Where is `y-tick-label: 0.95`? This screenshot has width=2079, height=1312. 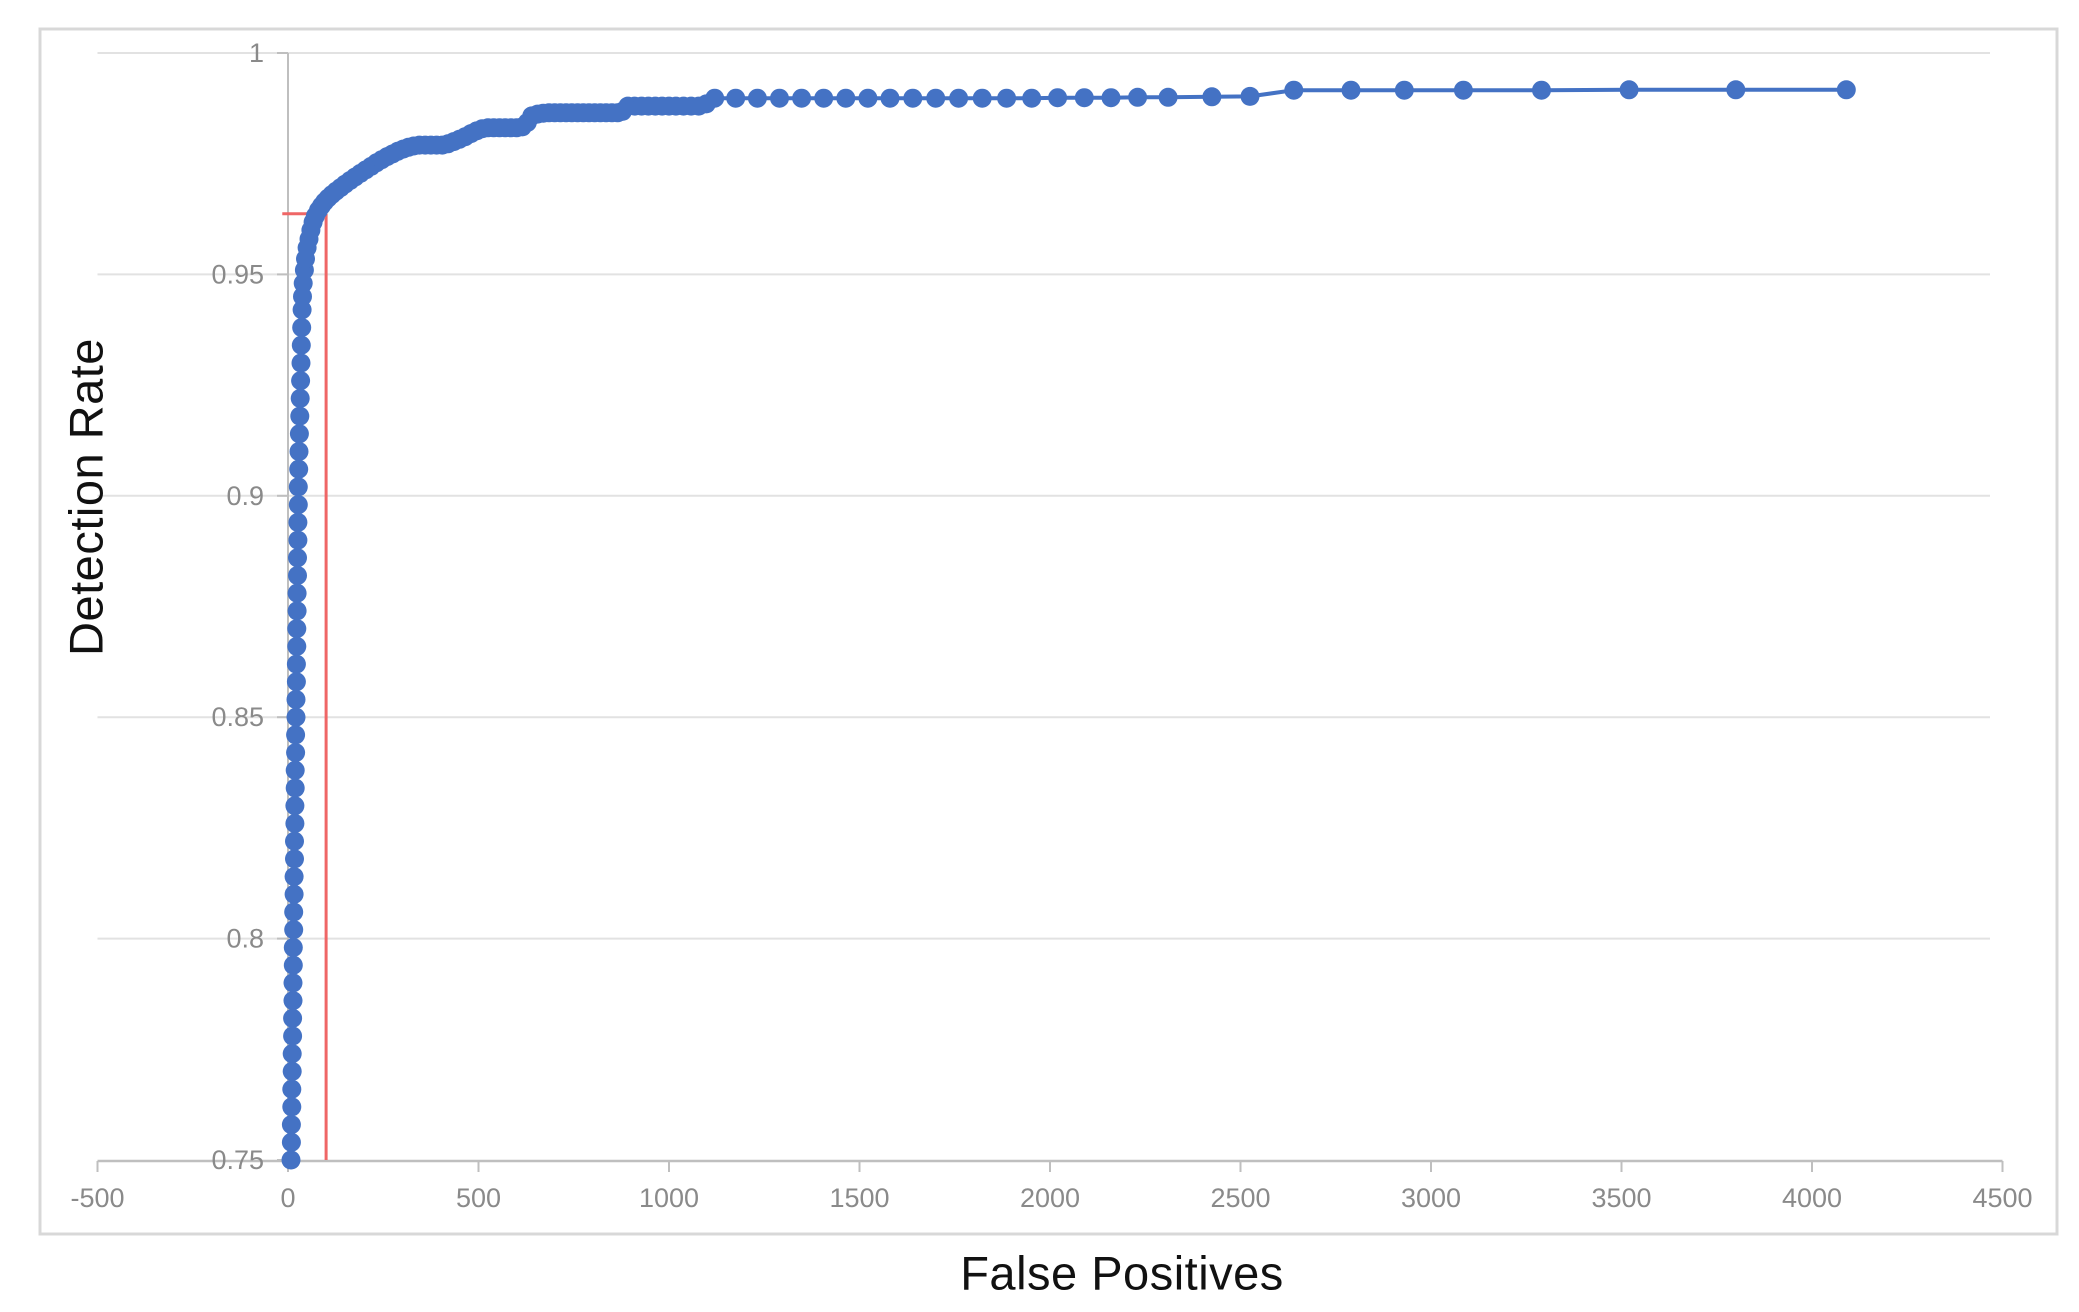 y-tick-label: 0.95 is located at coordinates (237, 274).